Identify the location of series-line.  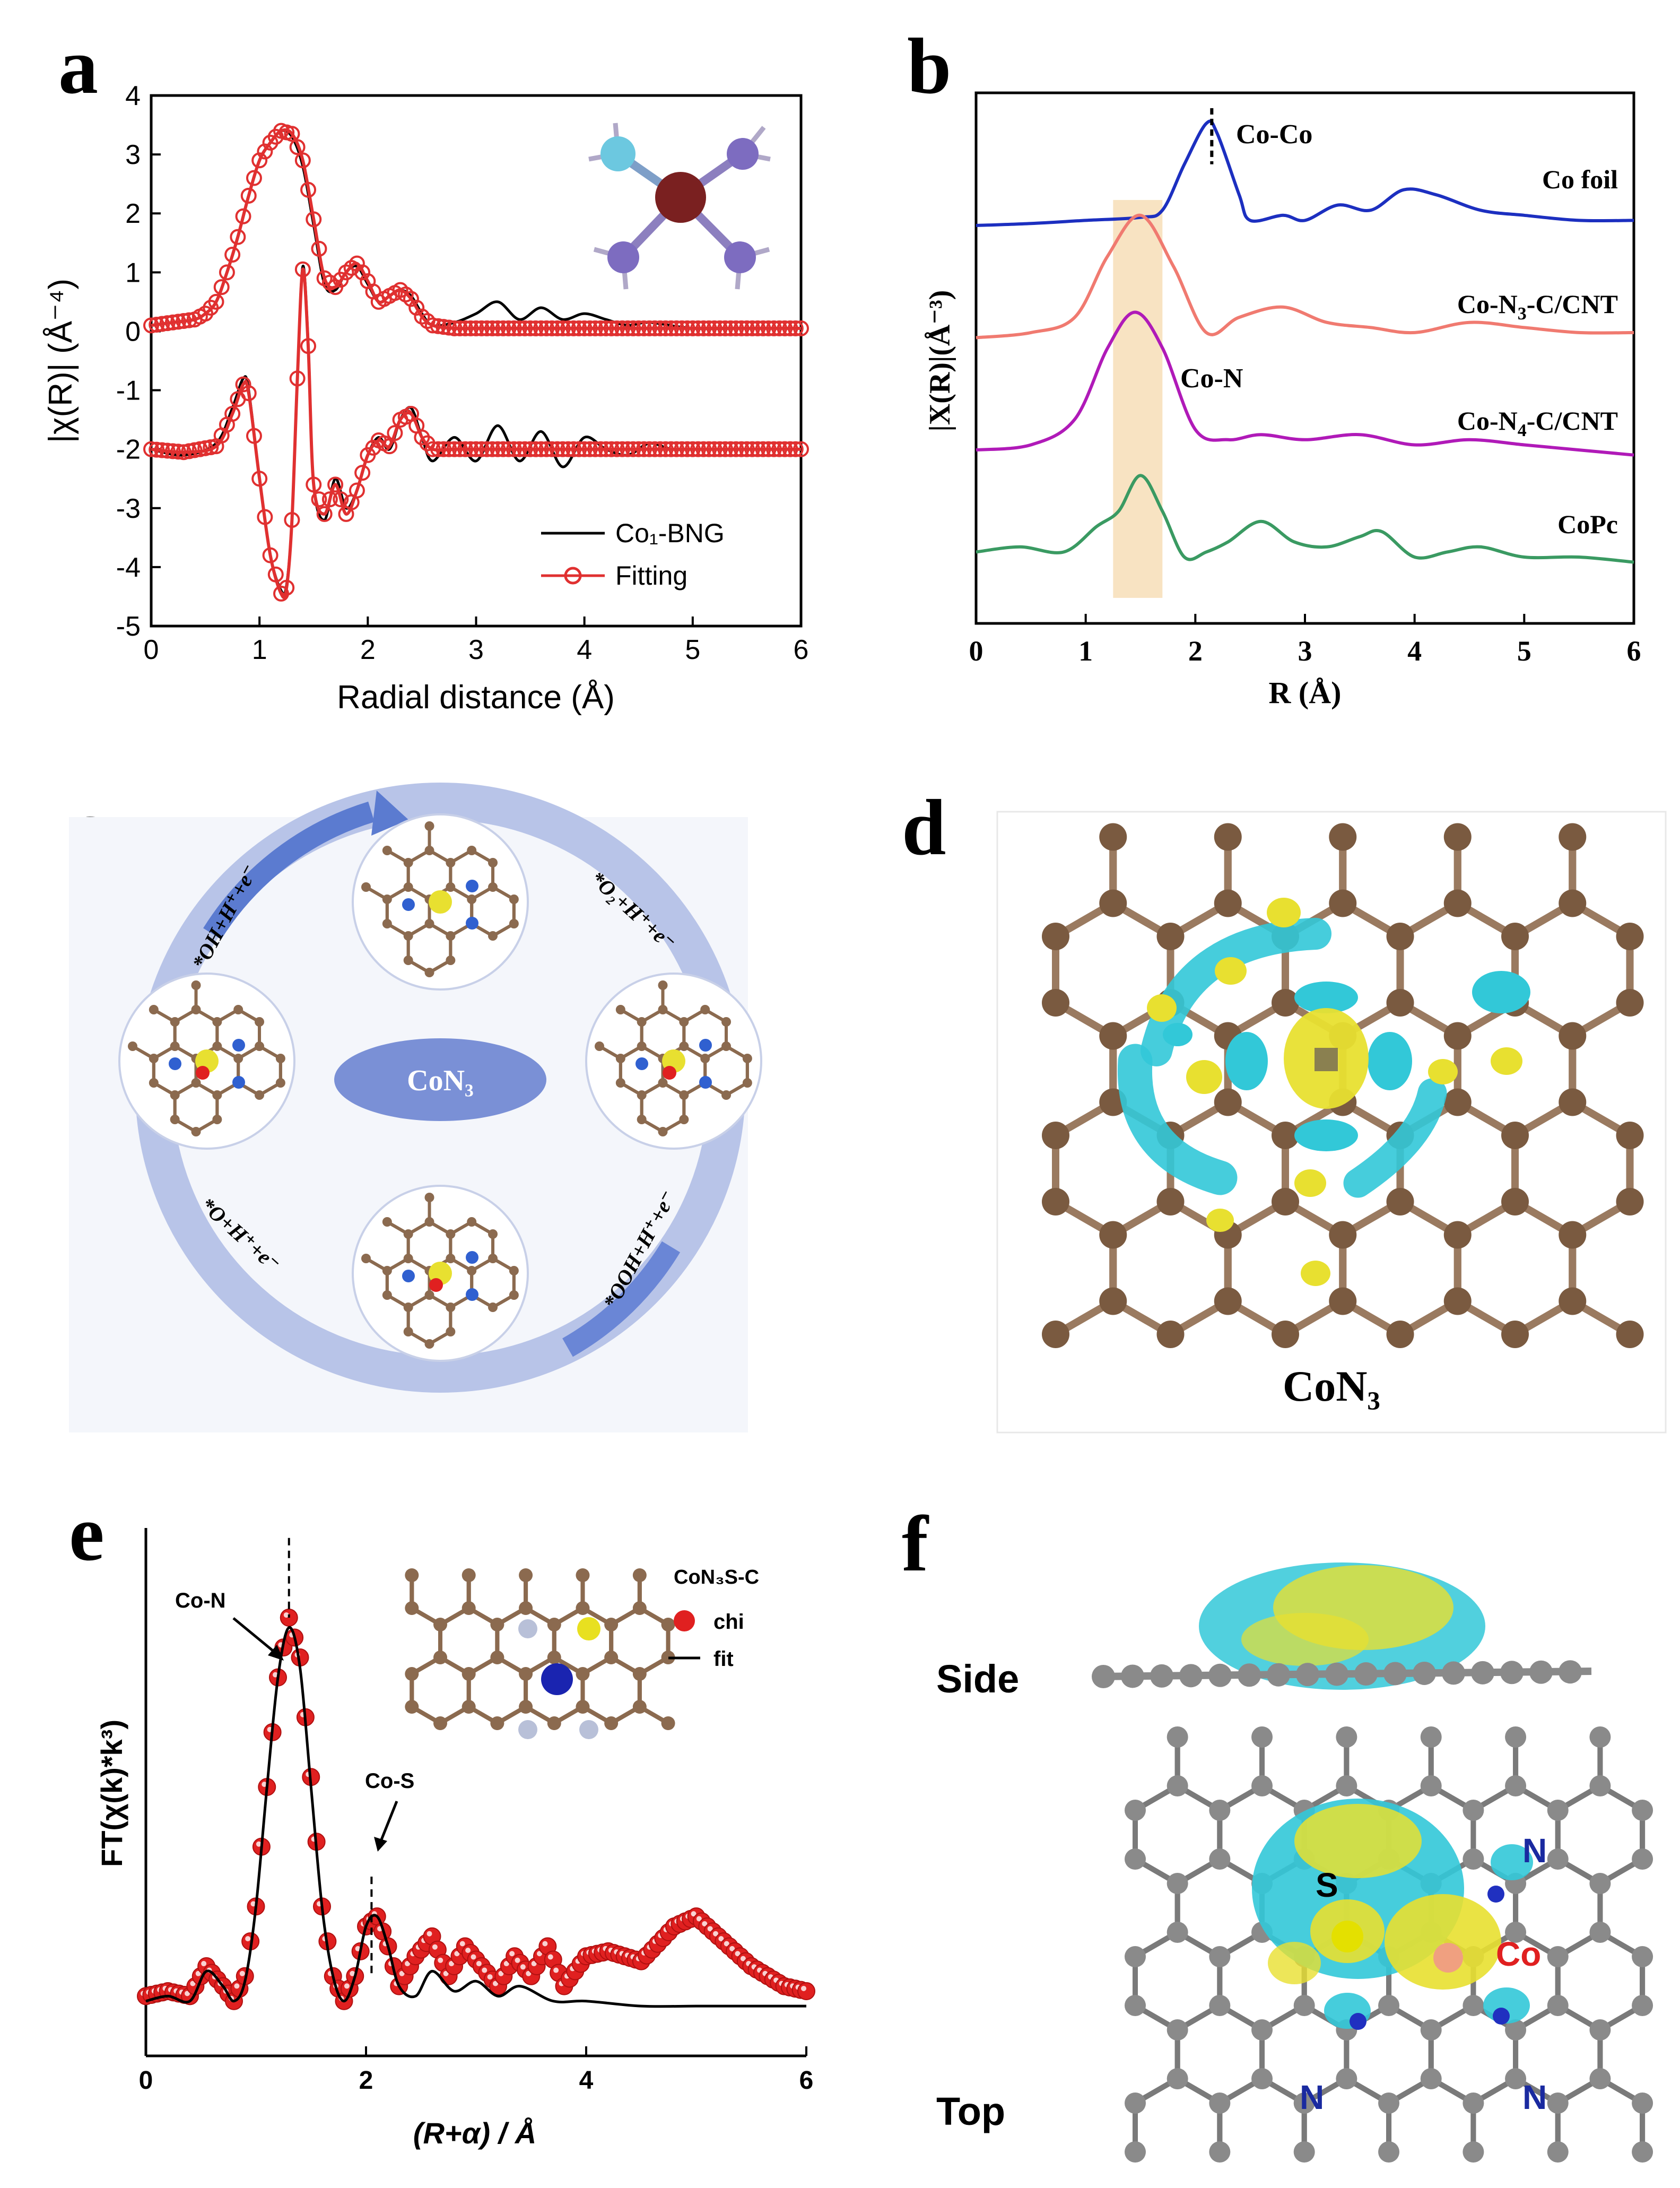
(1305, 173).